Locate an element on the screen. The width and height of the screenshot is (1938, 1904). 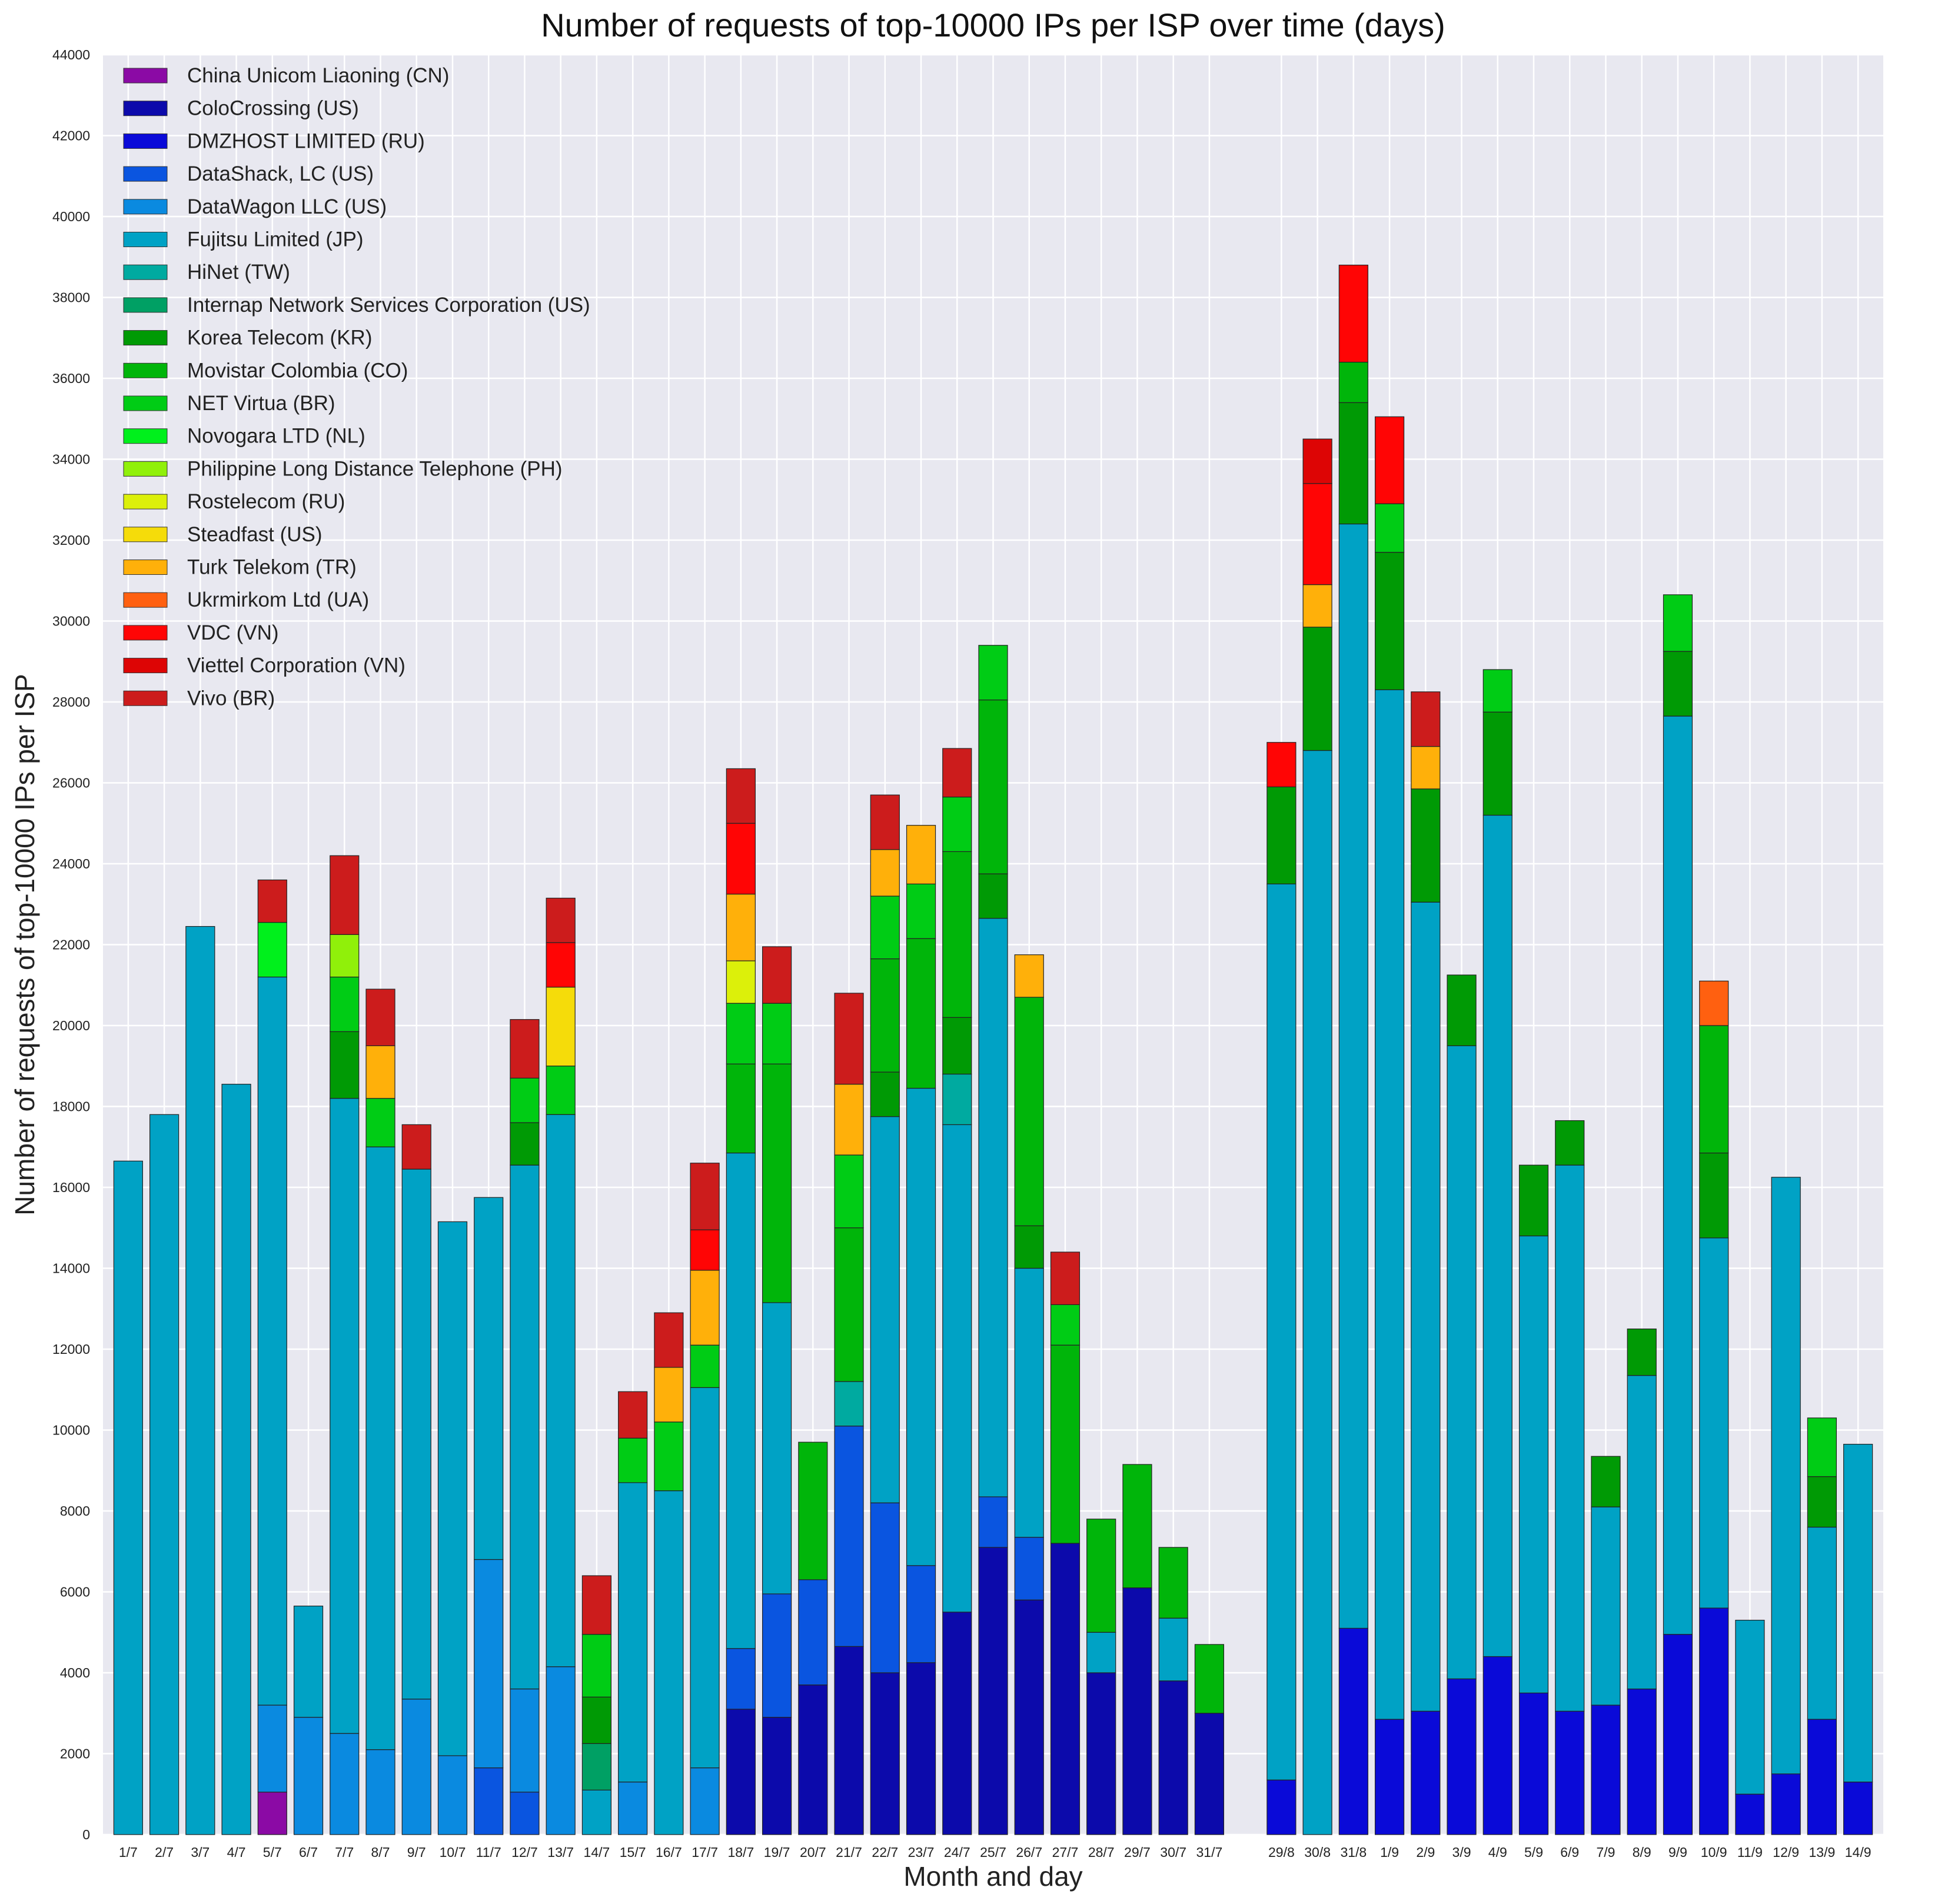
x-tick-label: 19/7 is located at coordinates (777, 1852).